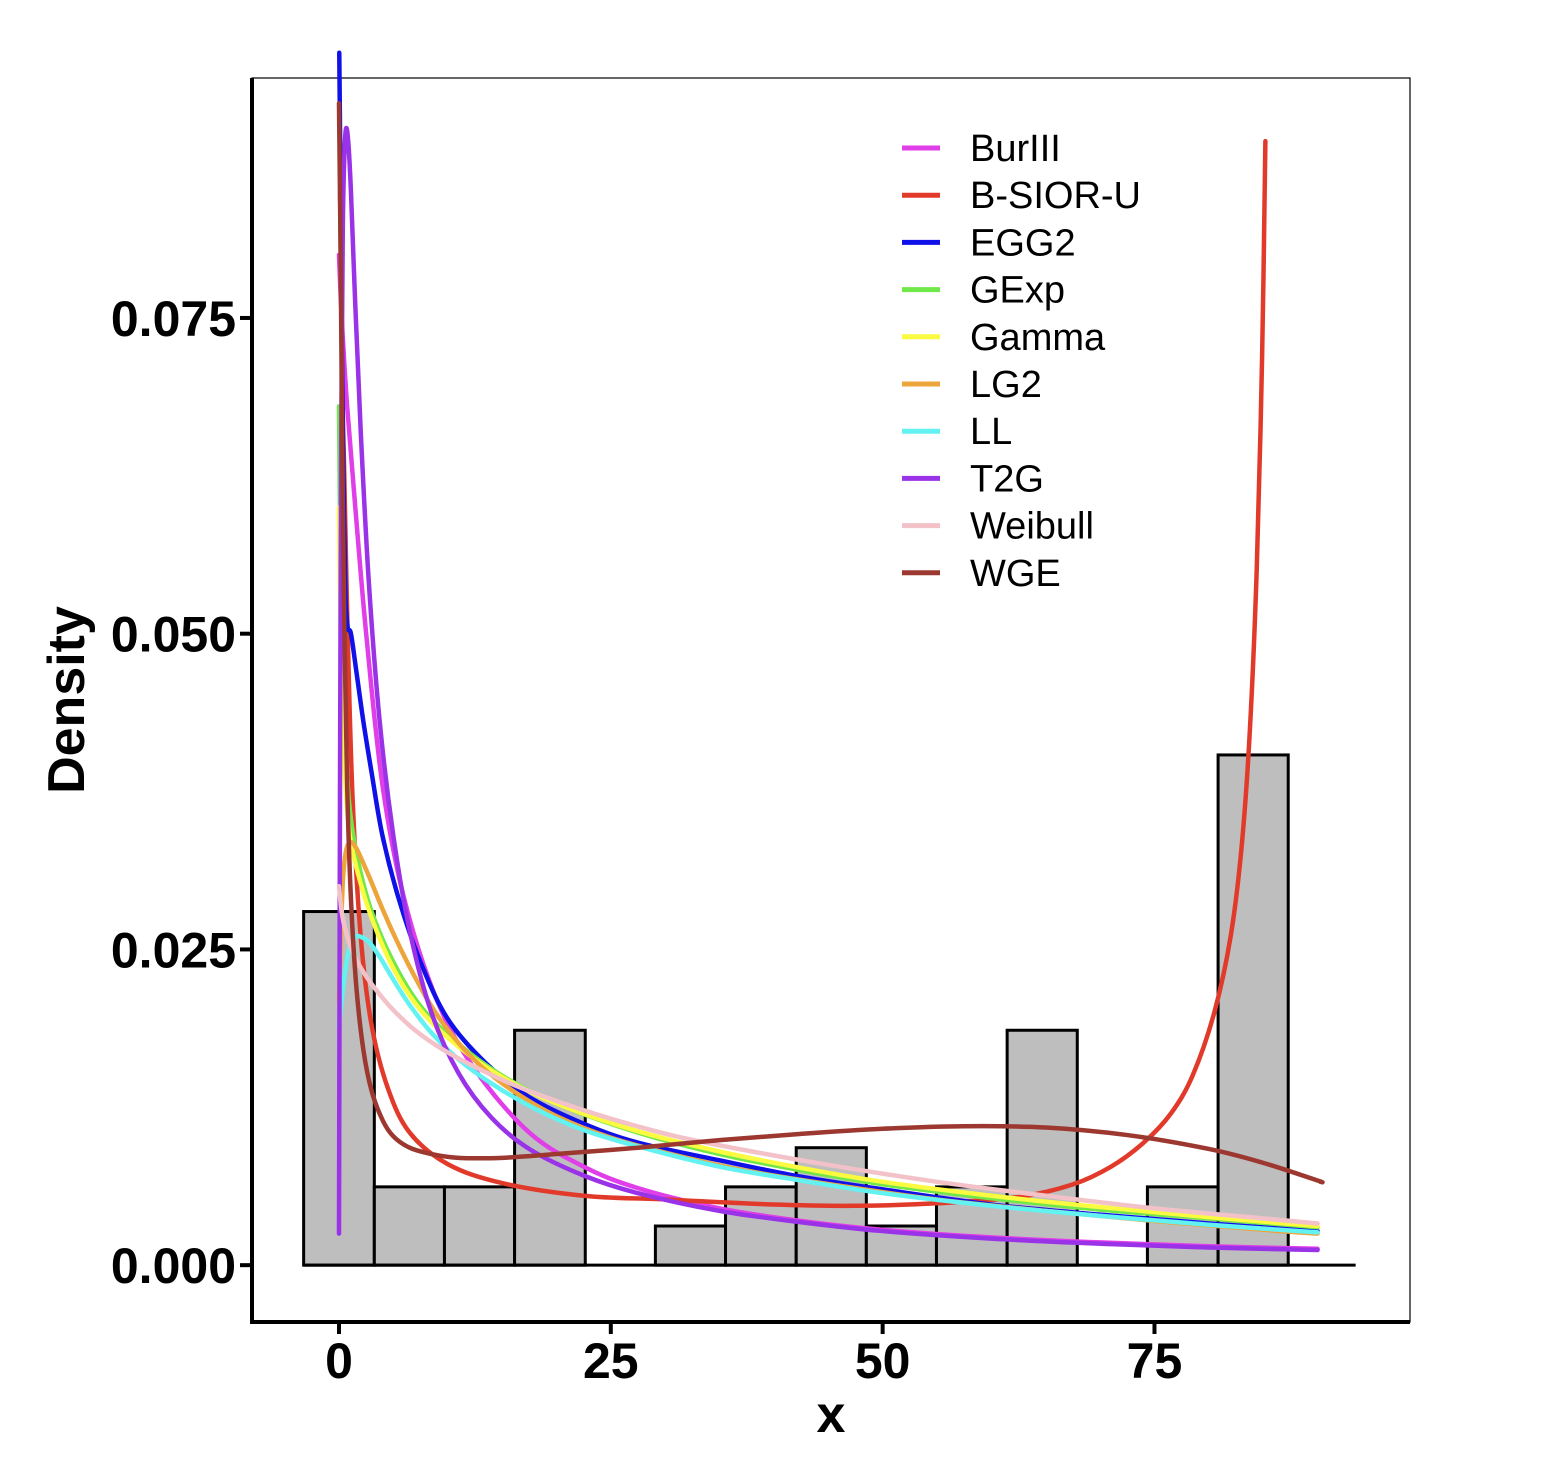 Image resolution: width=1566 pixels, height=1472 pixels. I want to click on y-tick-label: 0.000, so click(173, 1266).